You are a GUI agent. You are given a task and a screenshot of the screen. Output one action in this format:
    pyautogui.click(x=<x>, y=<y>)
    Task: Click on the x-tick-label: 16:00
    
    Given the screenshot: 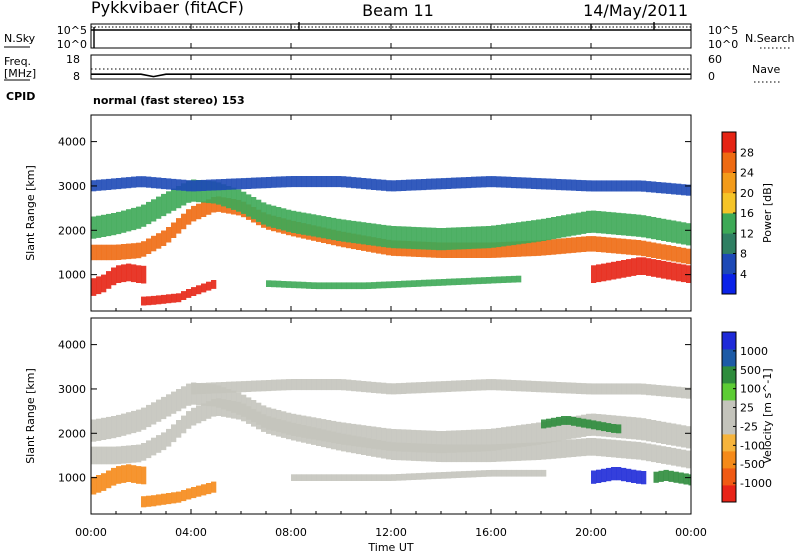 What is the action you would take?
    pyautogui.click(x=491, y=532)
    